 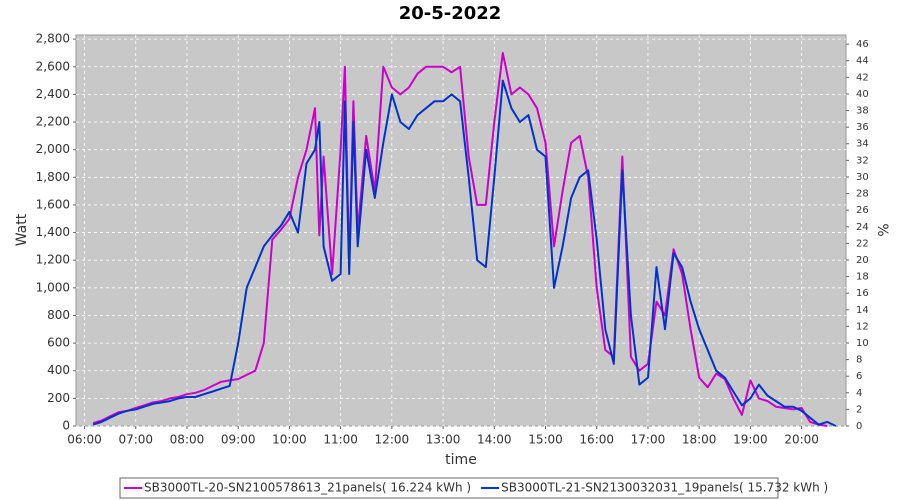 What do you see at coordinates (862, 194) in the screenshot?
I see `y2-tick-label: 28` at bounding box center [862, 194].